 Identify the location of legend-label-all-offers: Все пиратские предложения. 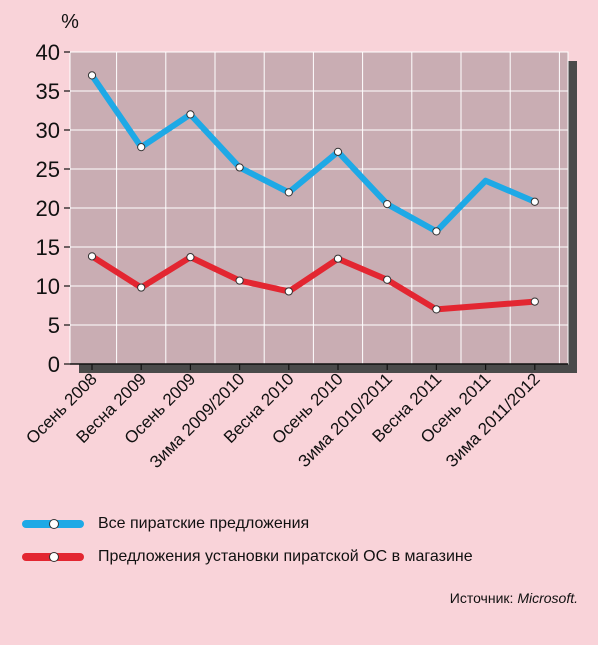
(204, 523).